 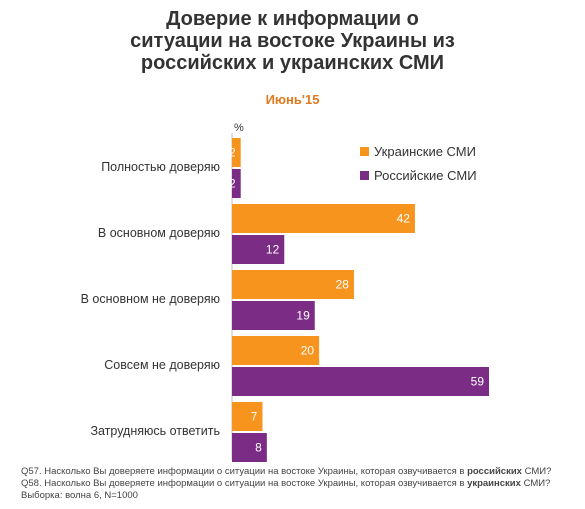 I want to click on footnote-q57-bold: российских, so click(x=494, y=471).